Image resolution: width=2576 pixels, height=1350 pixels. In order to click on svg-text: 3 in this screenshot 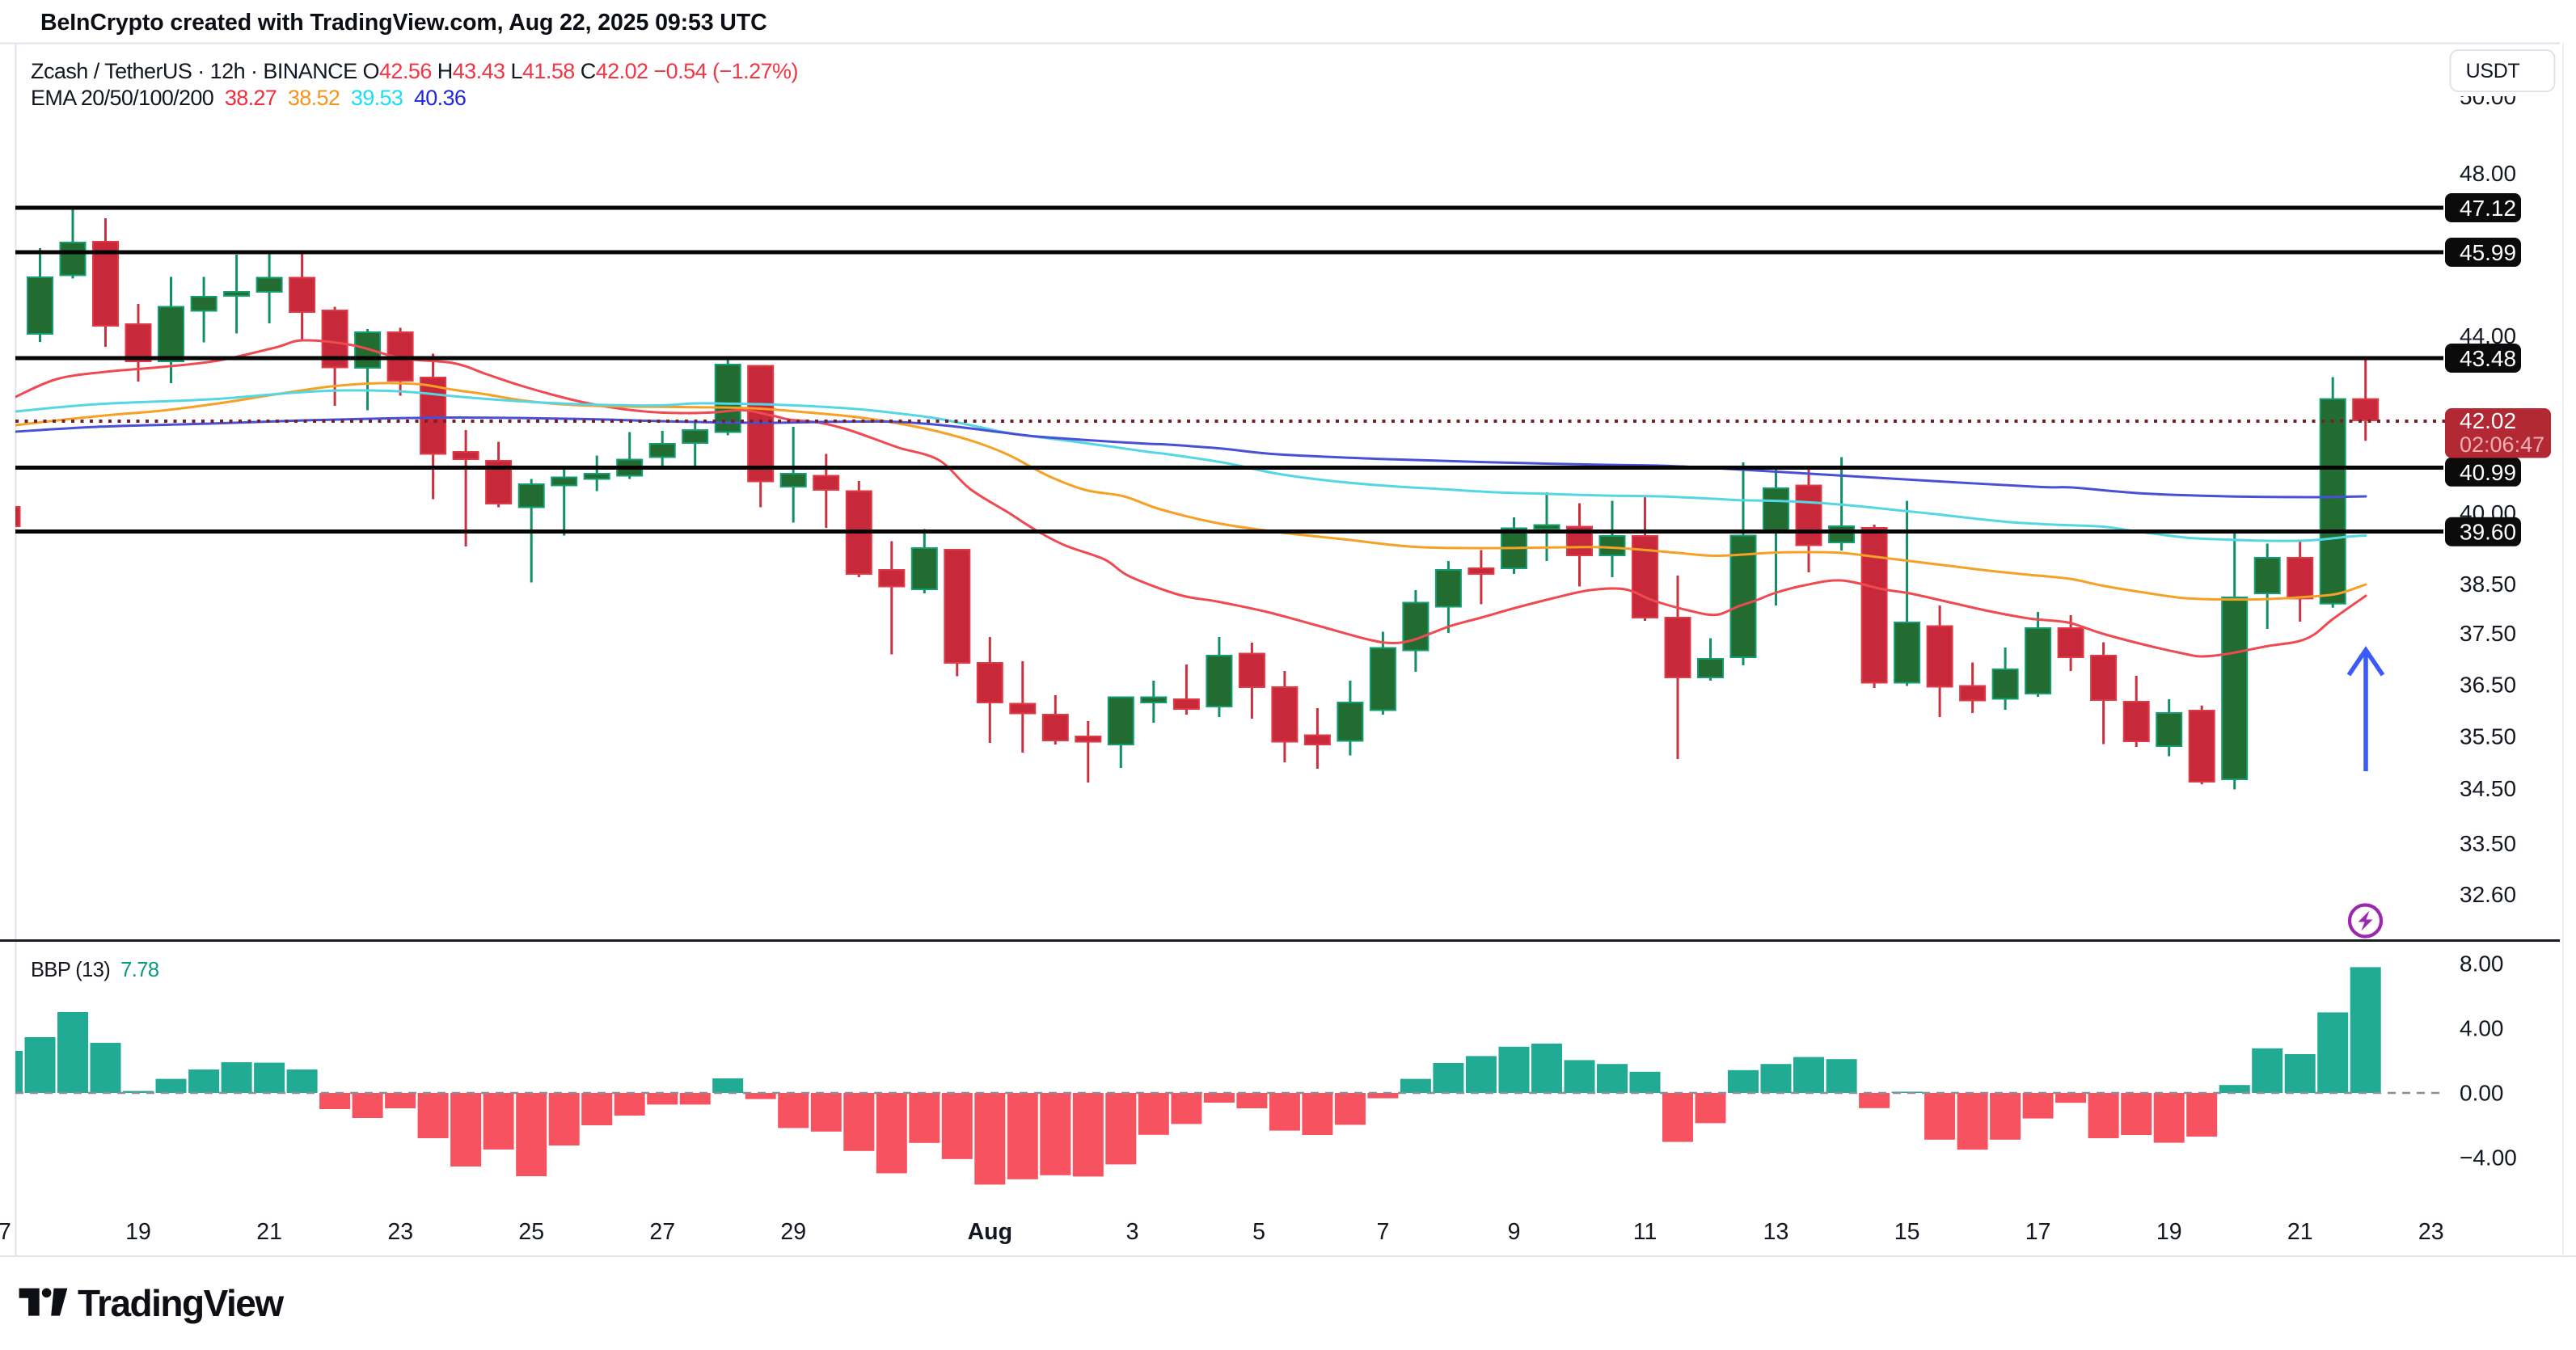, I will do `click(1132, 1232)`.